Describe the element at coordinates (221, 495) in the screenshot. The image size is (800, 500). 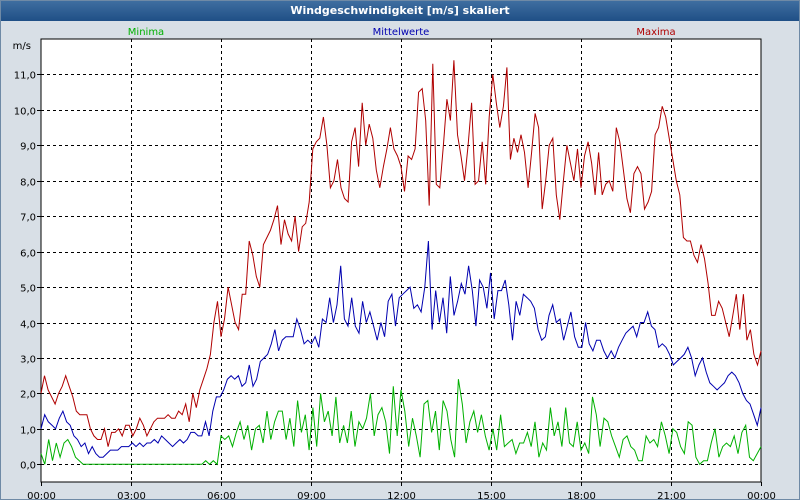
I see `x-tick-time-label: 06:00` at that location.